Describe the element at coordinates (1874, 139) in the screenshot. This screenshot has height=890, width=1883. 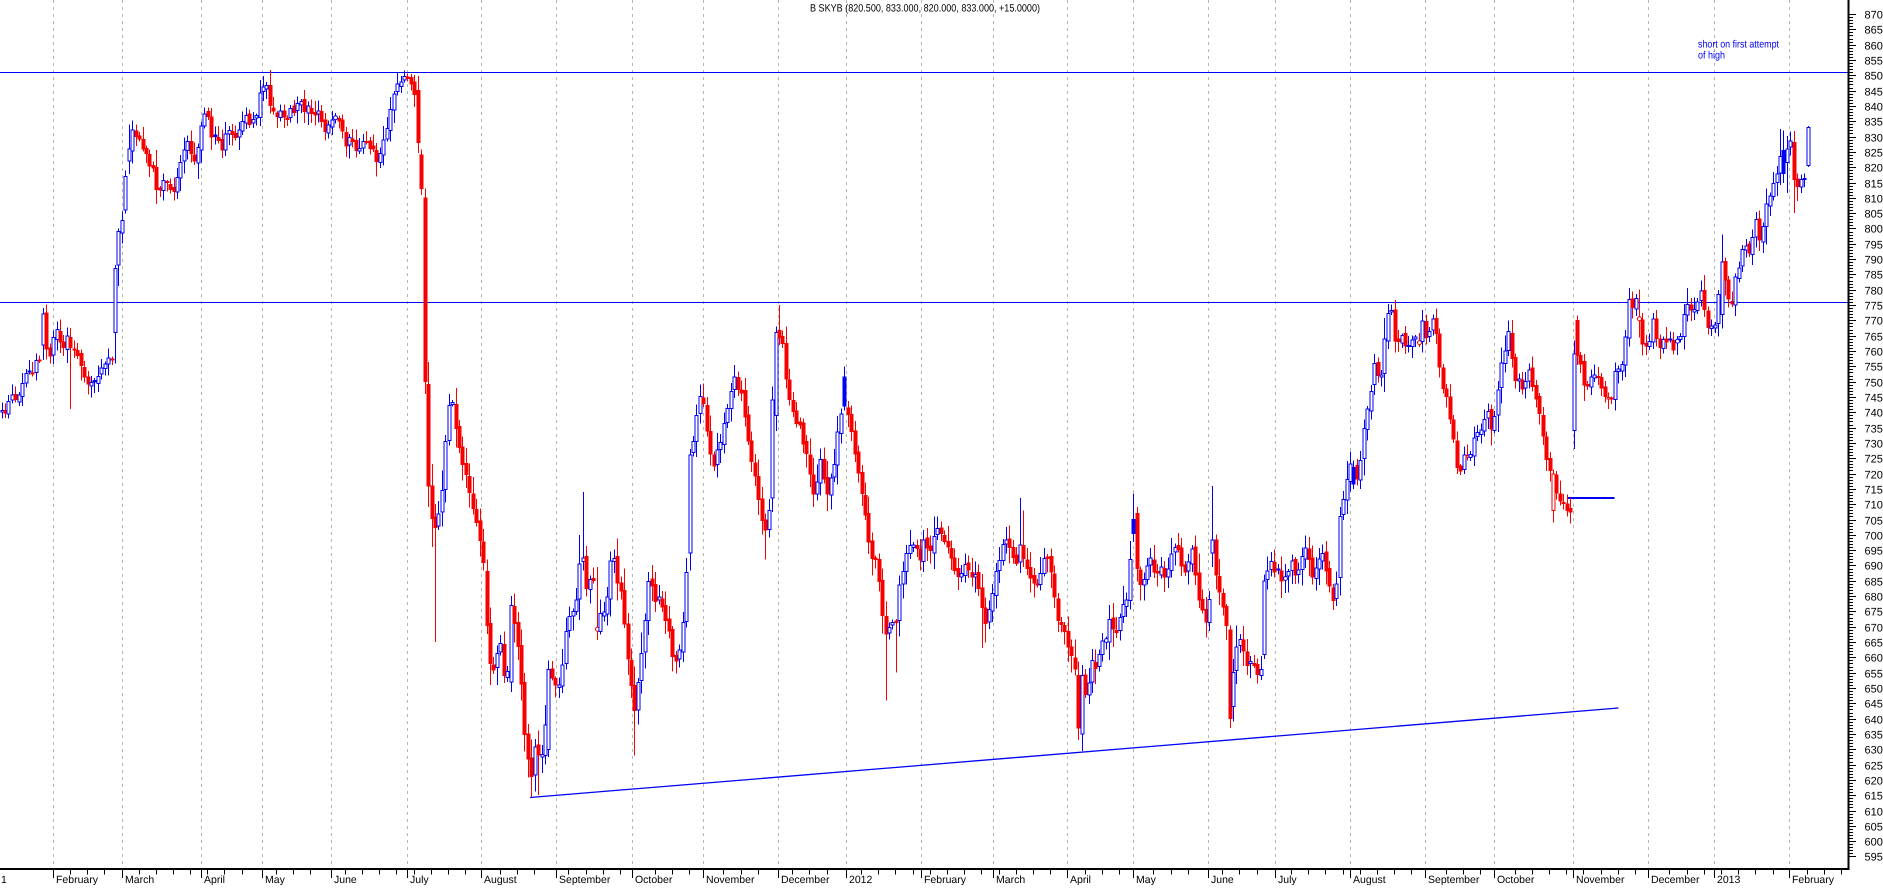
I see `svg-text: 830` at that location.